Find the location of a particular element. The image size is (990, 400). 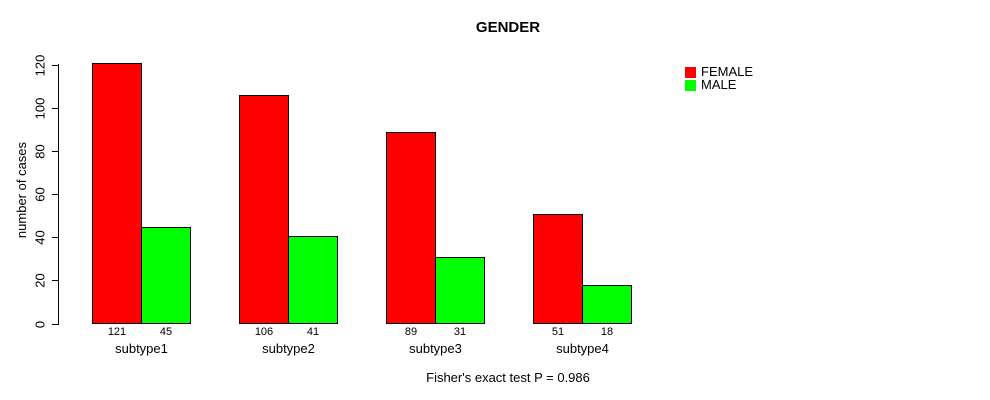

y-axis-tick-label: 80 is located at coordinates (40, 151).